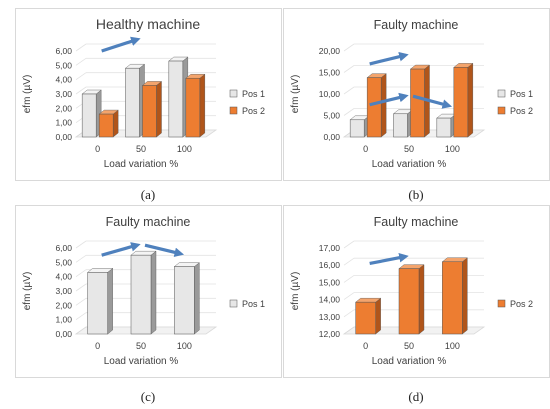 The width and height of the screenshot is (550, 409). What do you see at coordinates (330, 265) in the screenshot?
I see `y-tick-label: 16,00` at bounding box center [330, 265].